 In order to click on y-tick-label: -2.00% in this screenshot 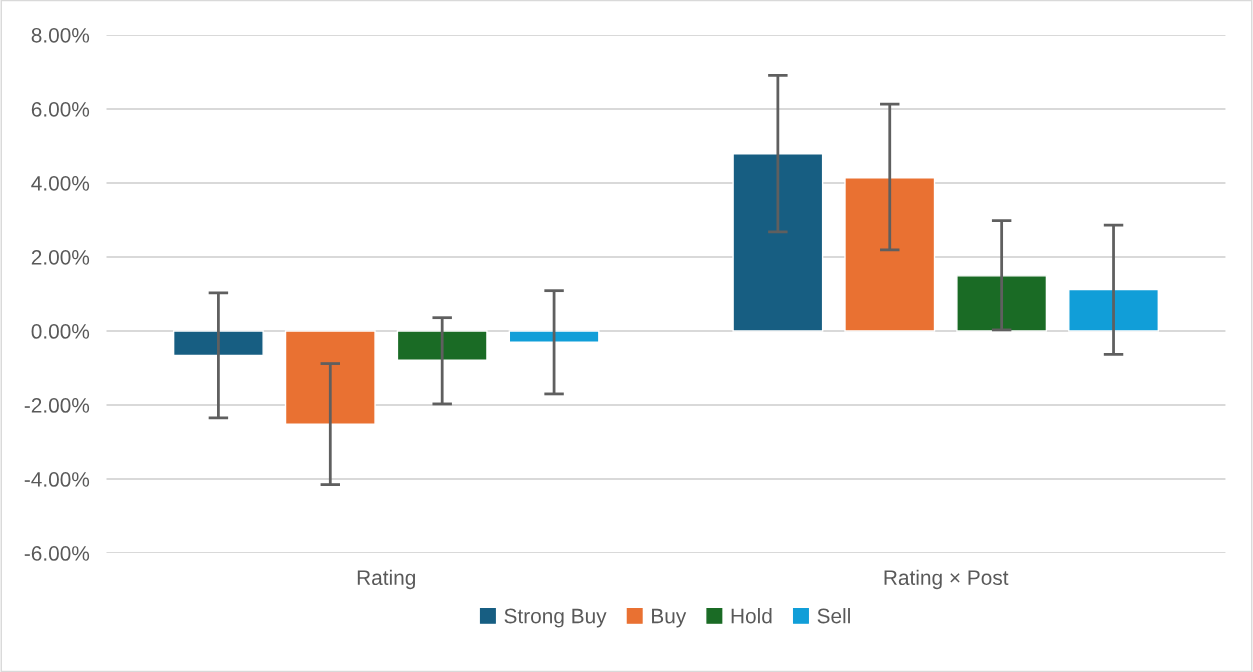, I will do `click(57, 405)`.